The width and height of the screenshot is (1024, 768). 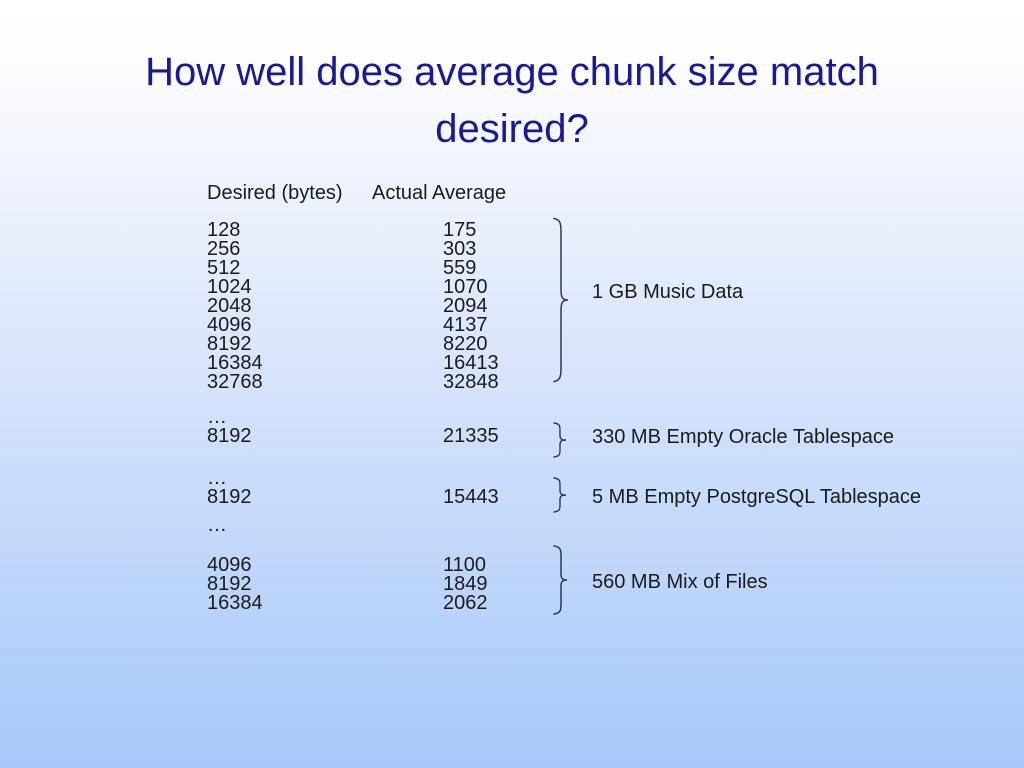 What do you see at coordinates (356, 230) in the screenshot?
I see `table-row: 128 175` at bounding box center [356, 230].